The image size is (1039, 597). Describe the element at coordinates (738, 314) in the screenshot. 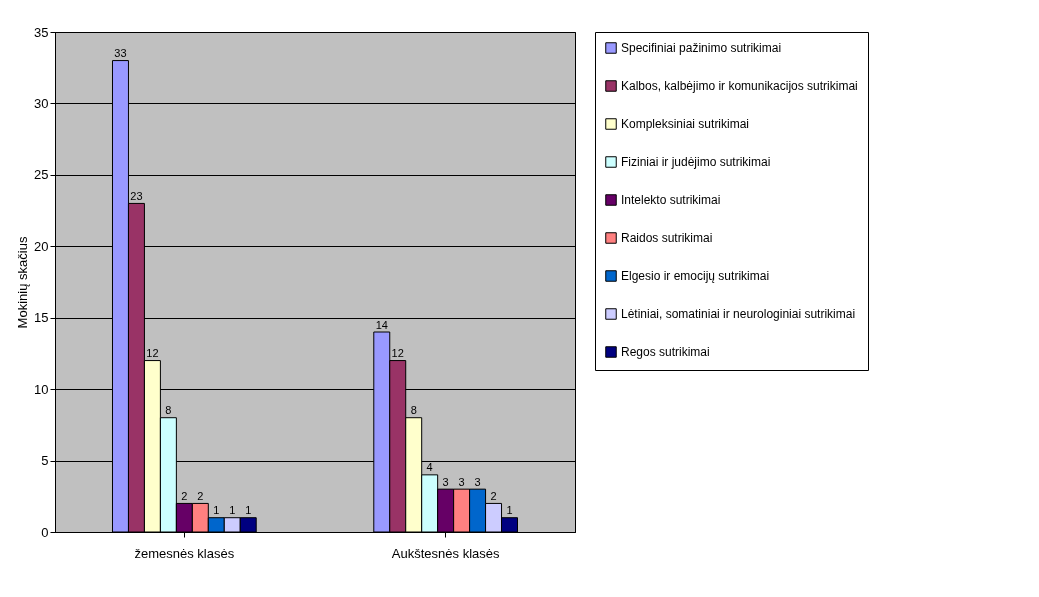

I see `legend-label: Lėtiniai, somatiniai ir neurologiniai sutrikimai` at that location.